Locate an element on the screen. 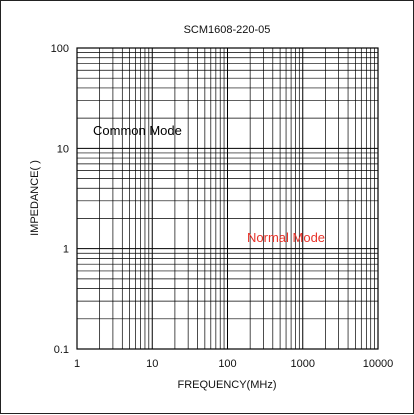 The height and width of the screenshot is (415, 414). x-tick-label: 1 is located at coordinates (77, 364).